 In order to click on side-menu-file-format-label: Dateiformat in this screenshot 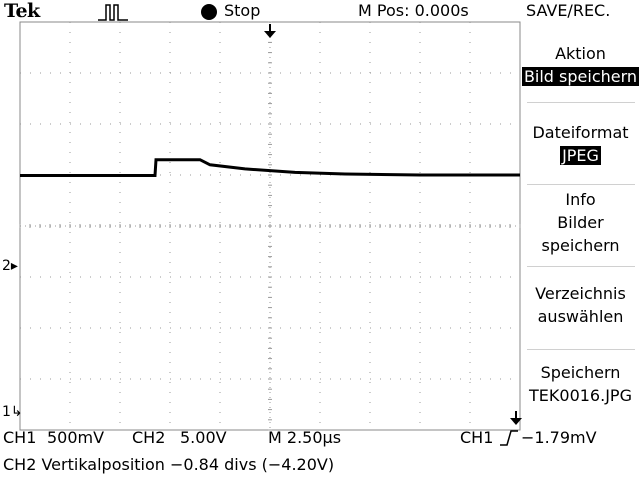, I will do `click(580, 132)`.